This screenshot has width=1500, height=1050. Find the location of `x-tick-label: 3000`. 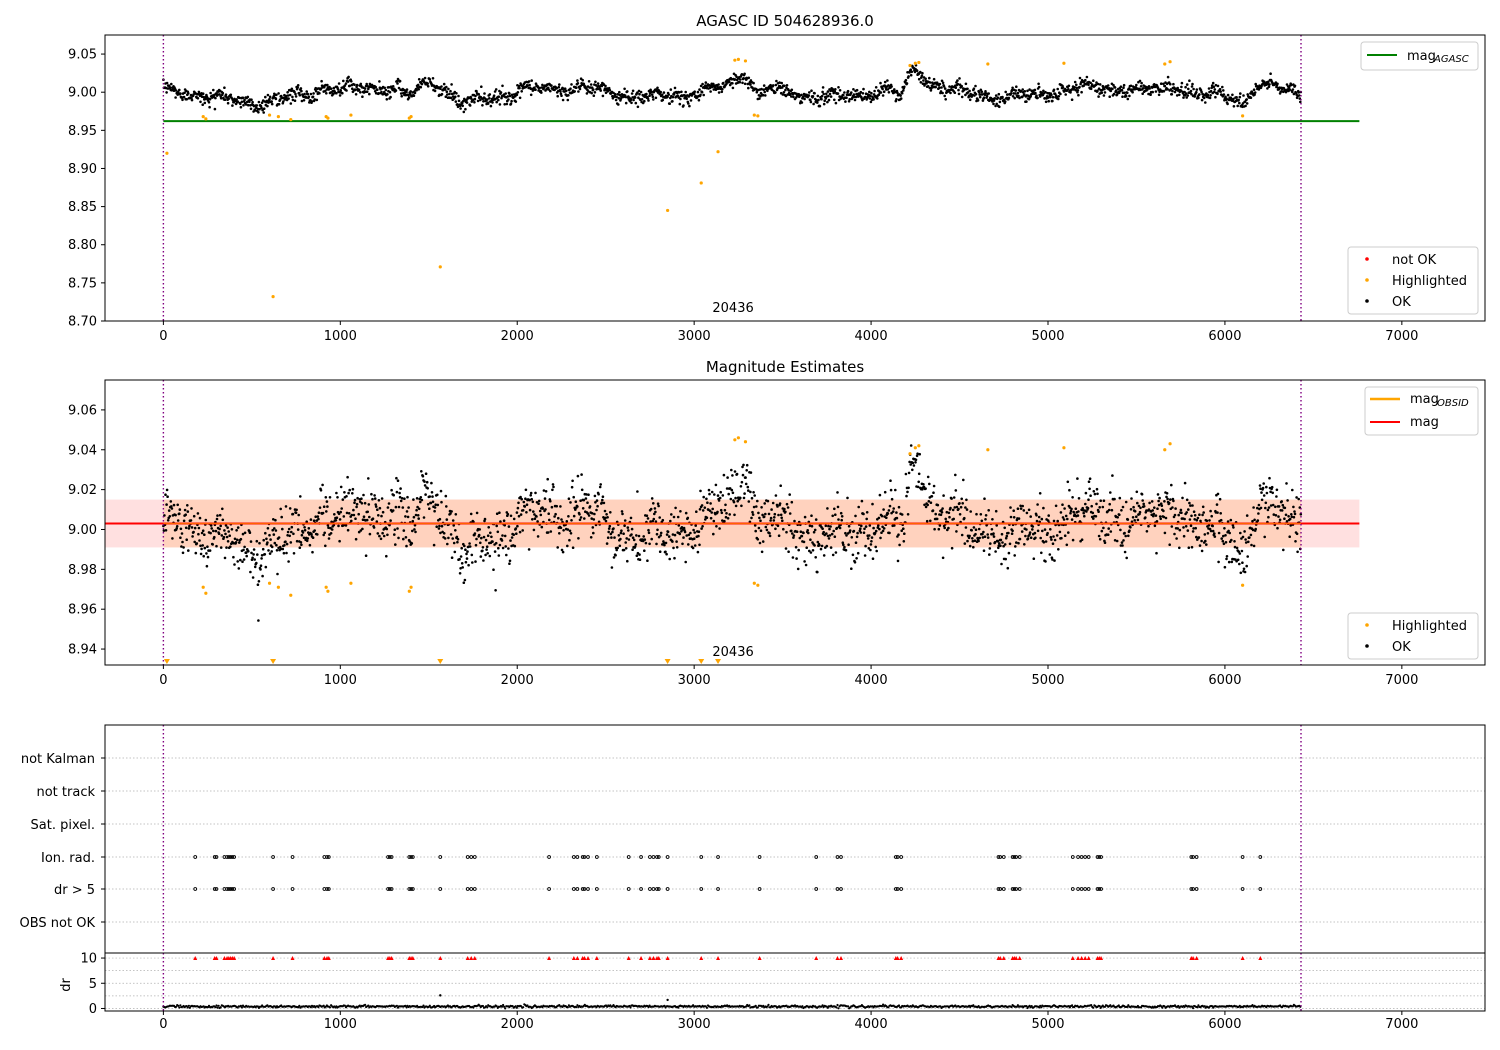

x-tick-label: 3000 is located at coordinates (694, 336).